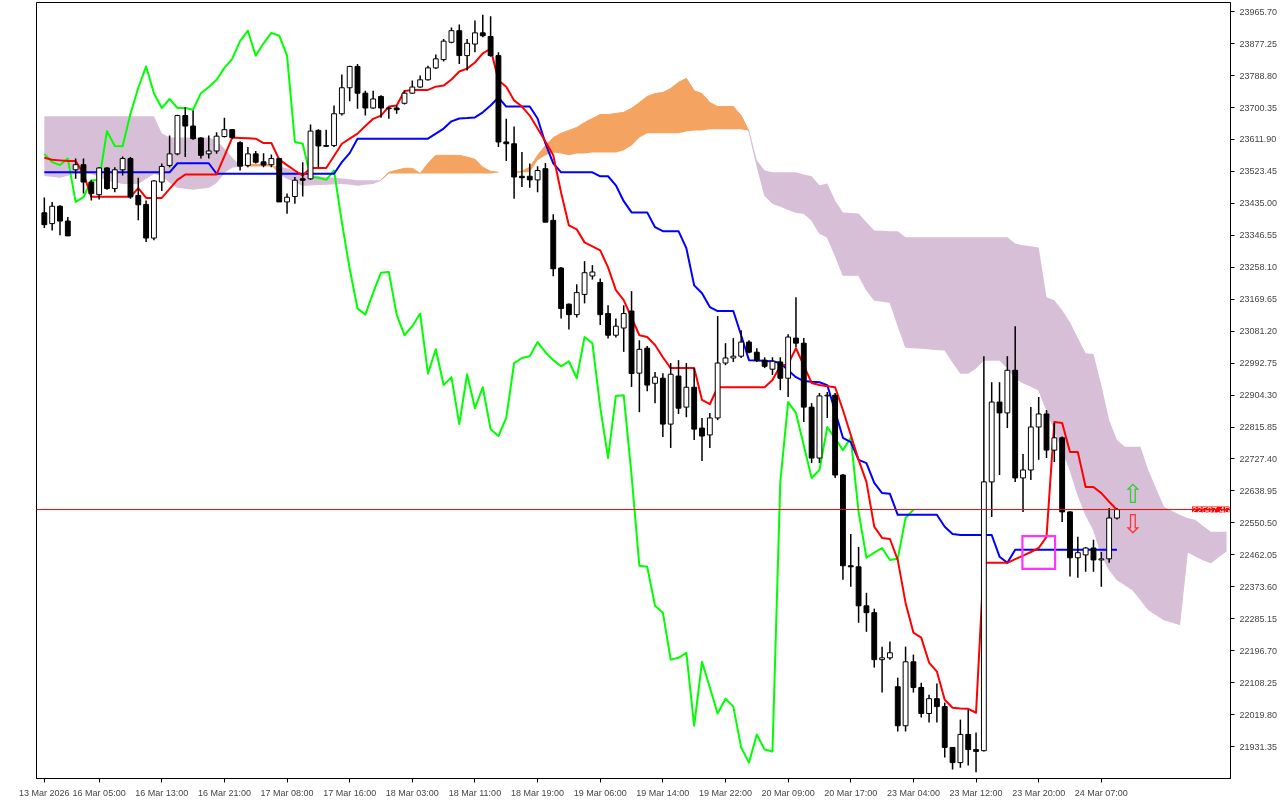 The width and height of the screenshot is (1280, 800). What do you see at coordinates (99, 792) in the screenshot?
I see `x-tick-label: 16 Mar 05:00` at bounding box center [99, 792].